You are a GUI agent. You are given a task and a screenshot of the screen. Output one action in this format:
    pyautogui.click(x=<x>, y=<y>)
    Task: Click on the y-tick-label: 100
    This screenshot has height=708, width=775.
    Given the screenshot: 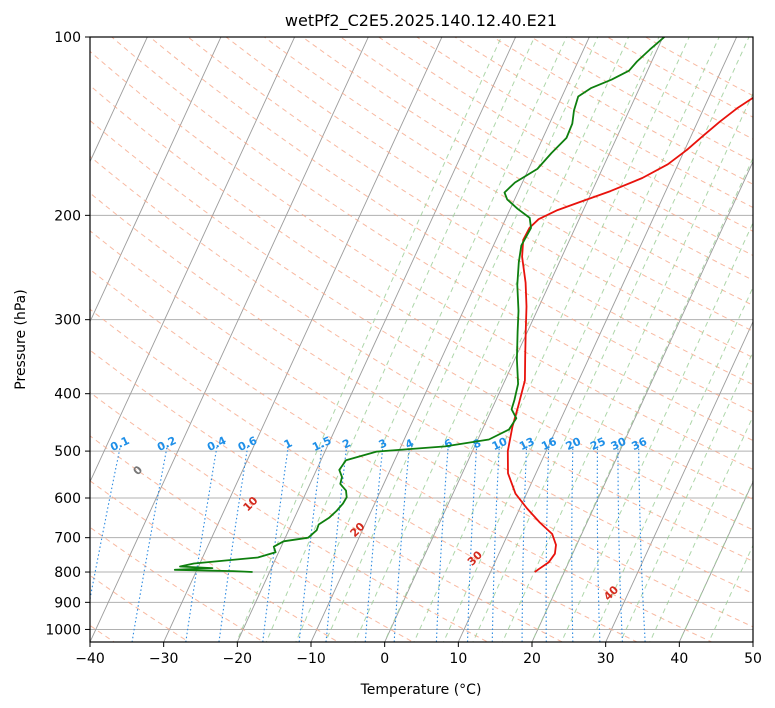 What is the action you would take?
    pyautogui.click(x=67, y=38)
    